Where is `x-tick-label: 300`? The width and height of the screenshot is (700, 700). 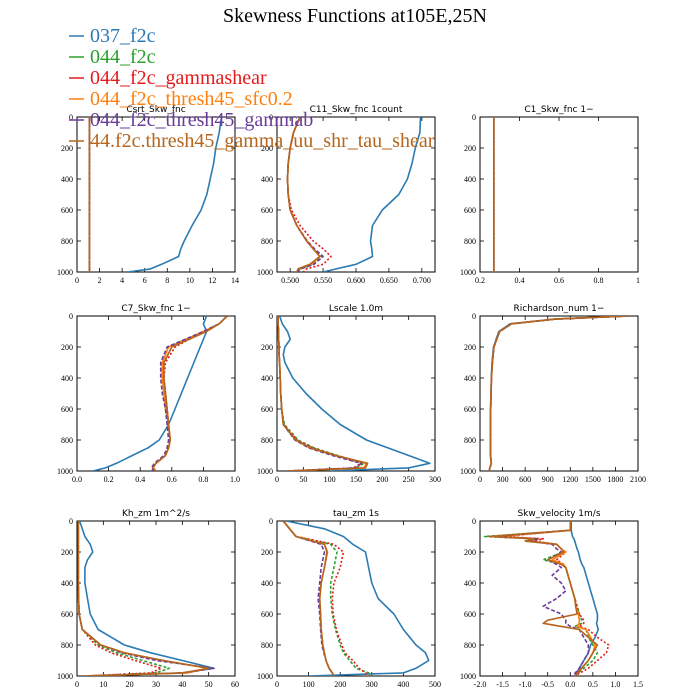
x-tick-label: 300 is located at coordinates (372, 684).